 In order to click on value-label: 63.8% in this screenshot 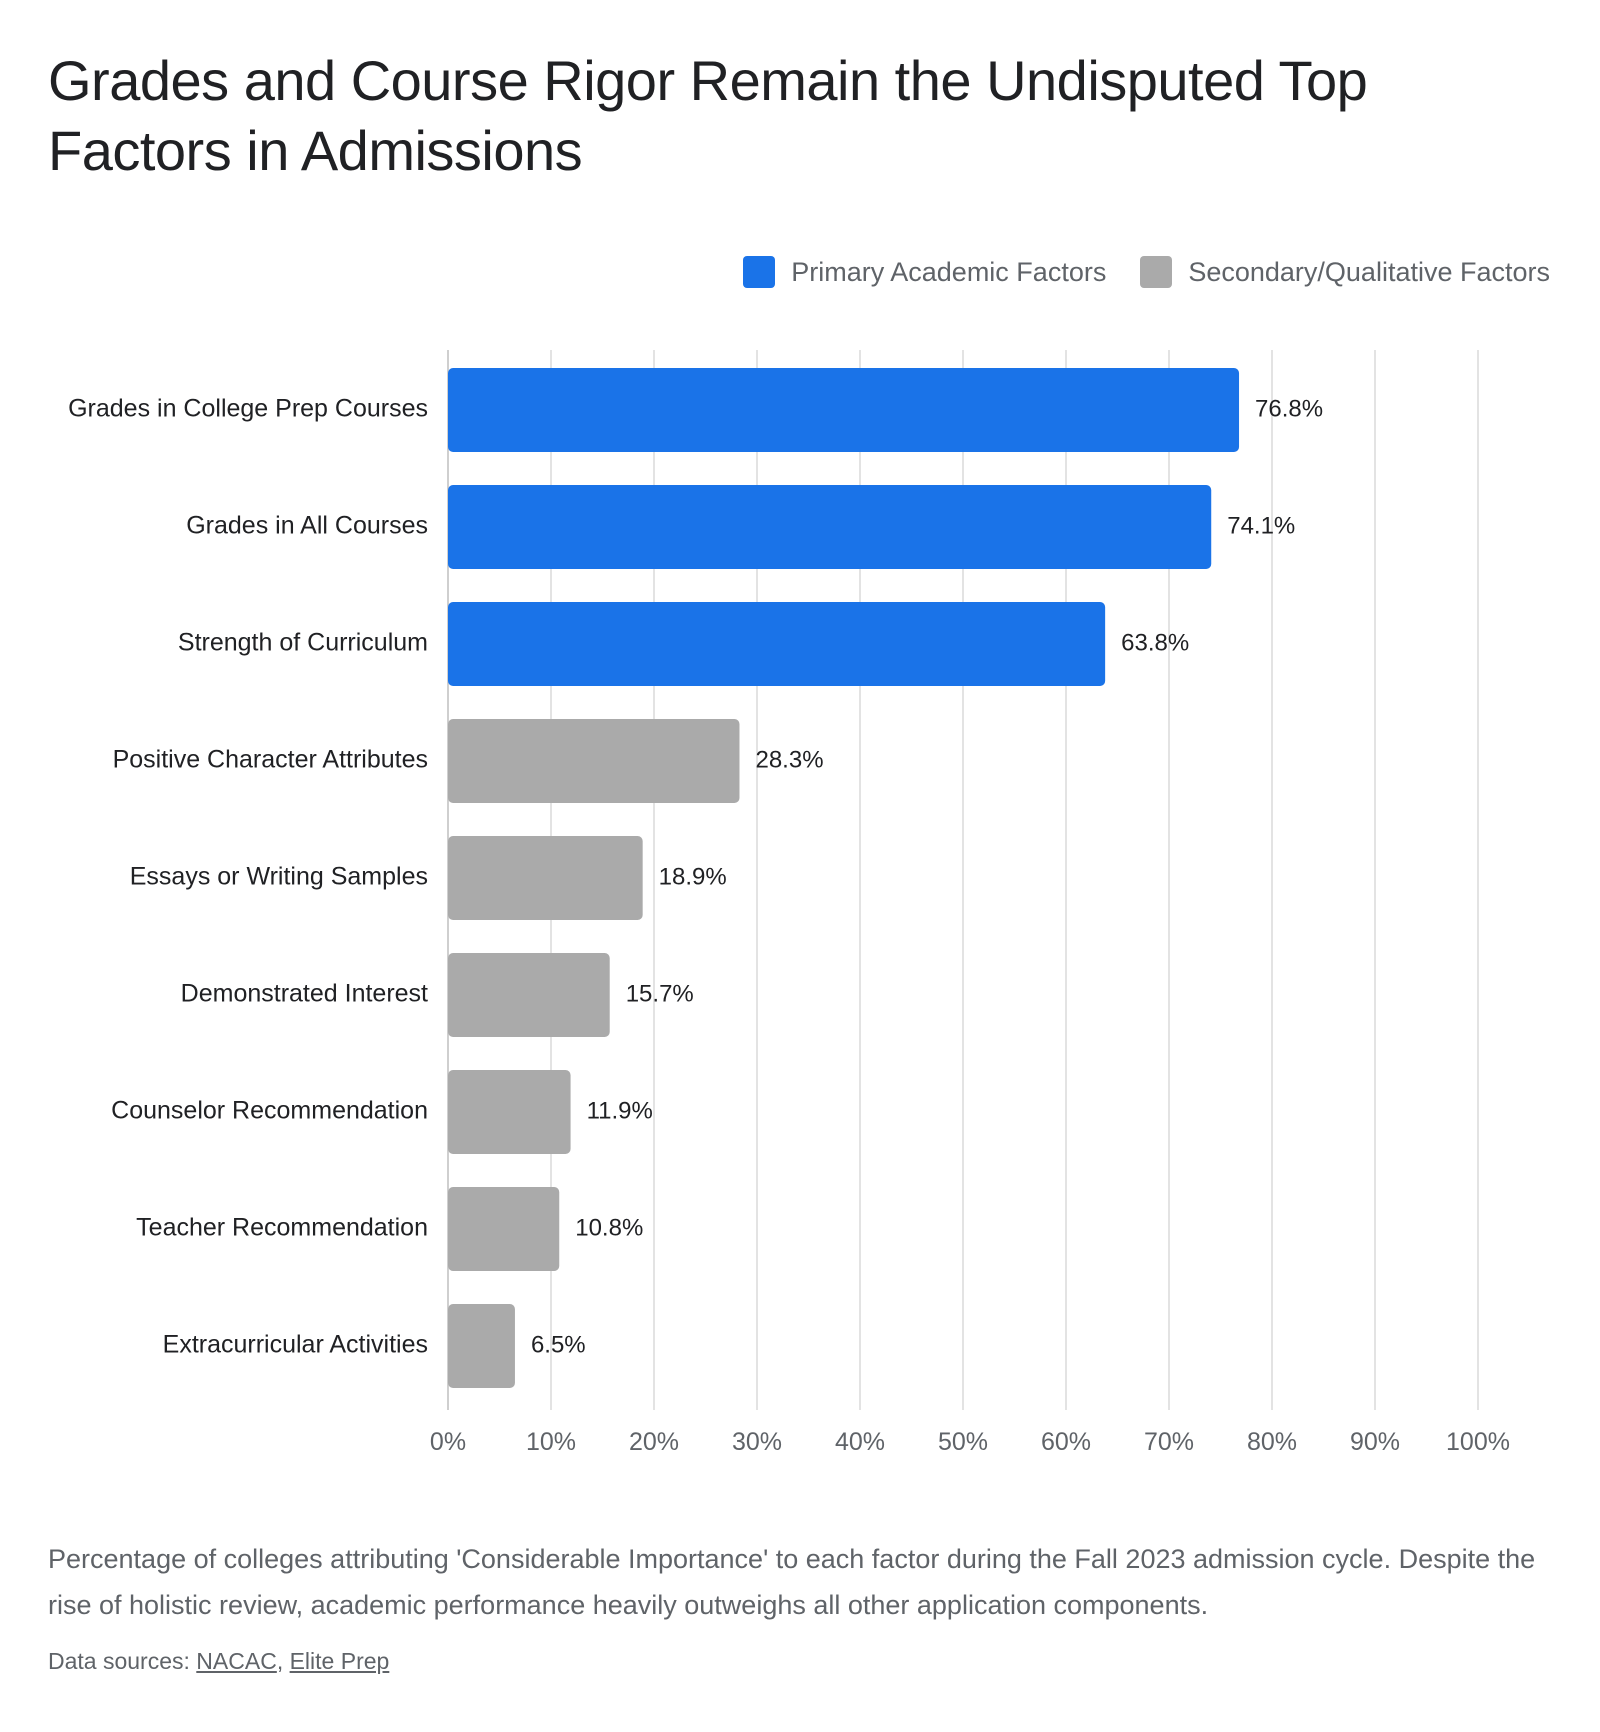, I will do `click(1155, 642)`.